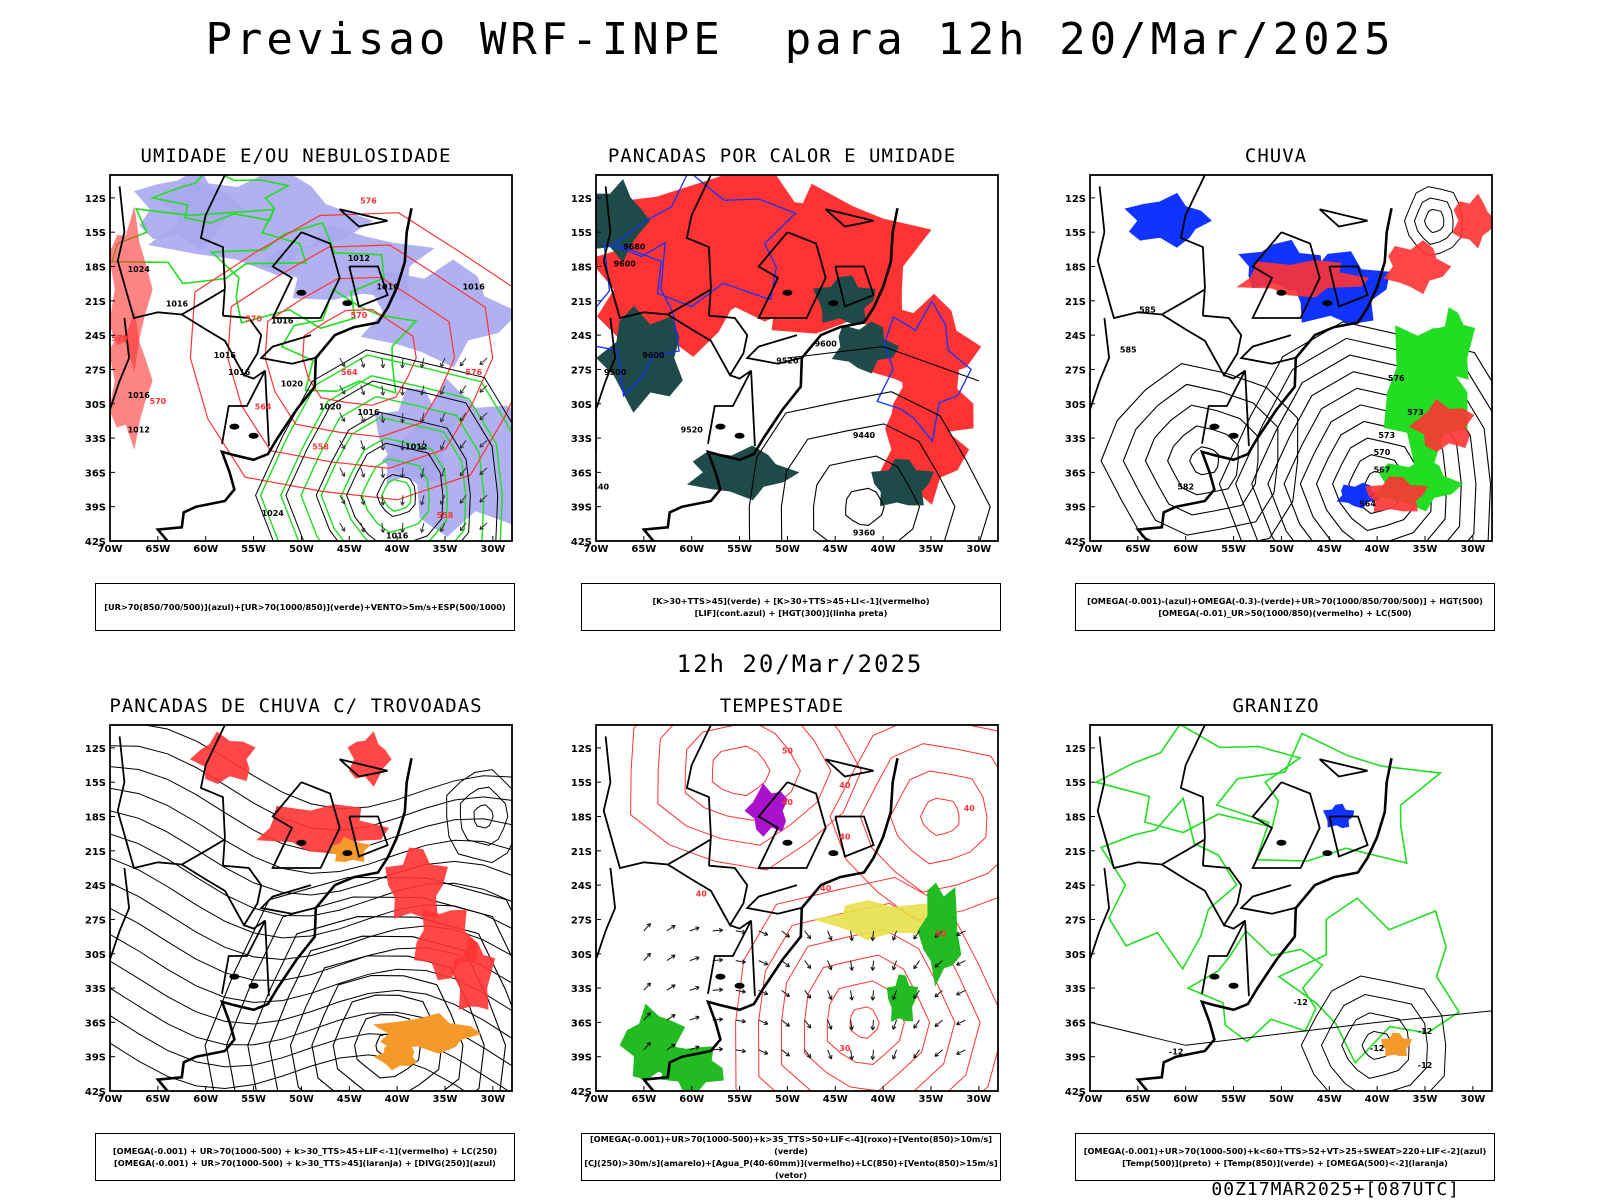 This screenshot has height=1200, width=1600. I want to click on map-layers: 50 40 40 40 40 50 40 30 40, so click(797, 908).